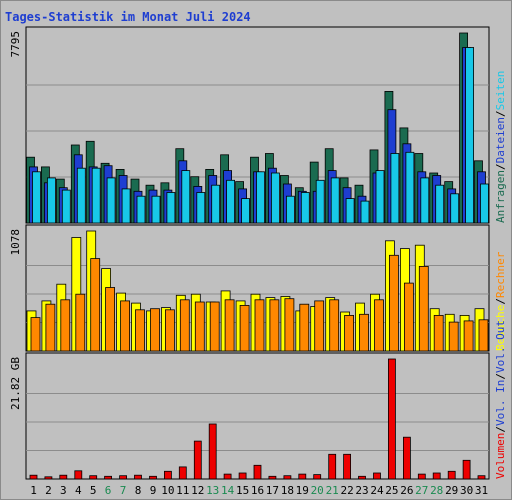 This screenshot has width=512, height=503. Describe the element at coordinates (123, 490) in the screenshot. I see `x-tick-label: 7` at that location.